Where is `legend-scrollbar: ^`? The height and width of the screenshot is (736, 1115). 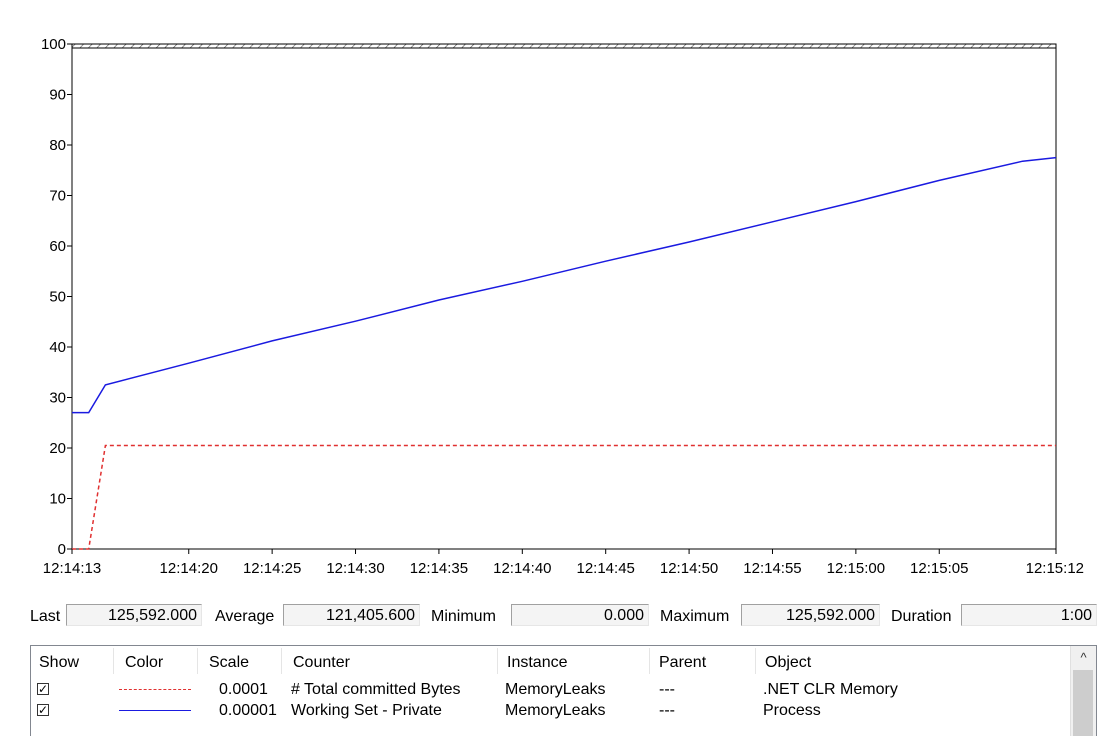 legend-scrollbar: ^ is located at coordinates (1083, 691).